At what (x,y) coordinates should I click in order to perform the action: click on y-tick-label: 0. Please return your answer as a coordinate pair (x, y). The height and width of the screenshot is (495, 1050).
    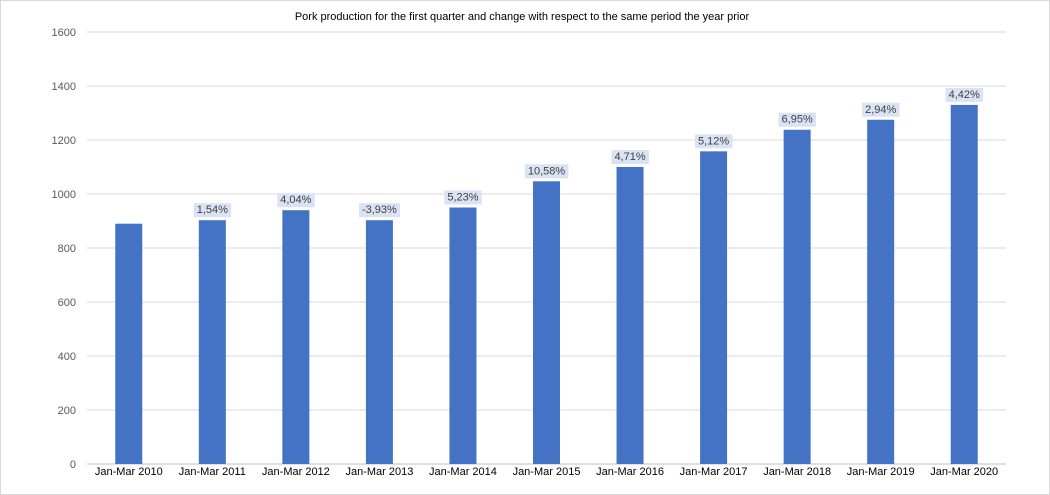
    Looking at the image, I should click on (73, 465).